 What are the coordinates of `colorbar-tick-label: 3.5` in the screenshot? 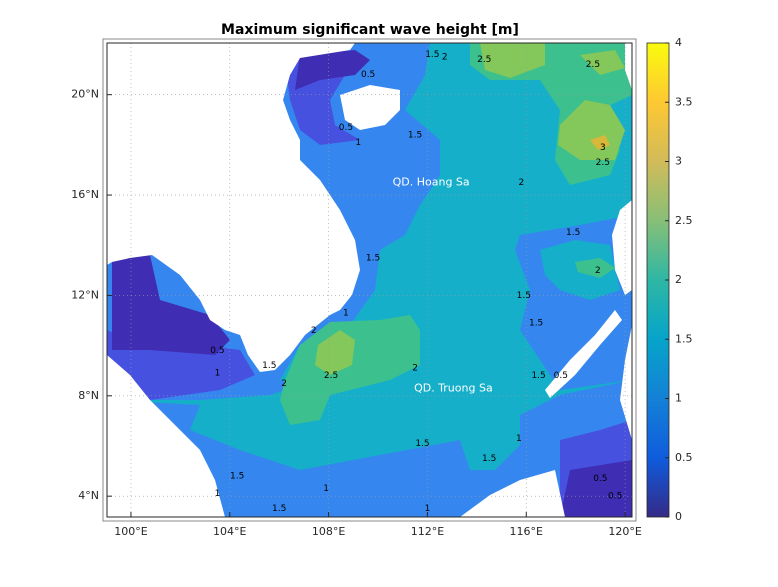 It's located at (684, 101).